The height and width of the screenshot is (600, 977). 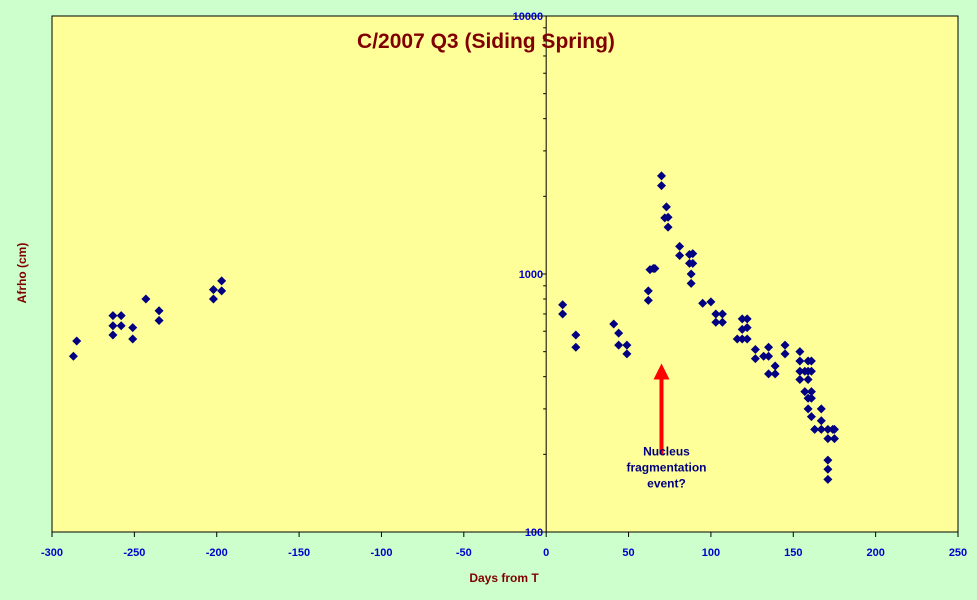 I want to click on x-tick-label: -50, so click(x=464, y=553).